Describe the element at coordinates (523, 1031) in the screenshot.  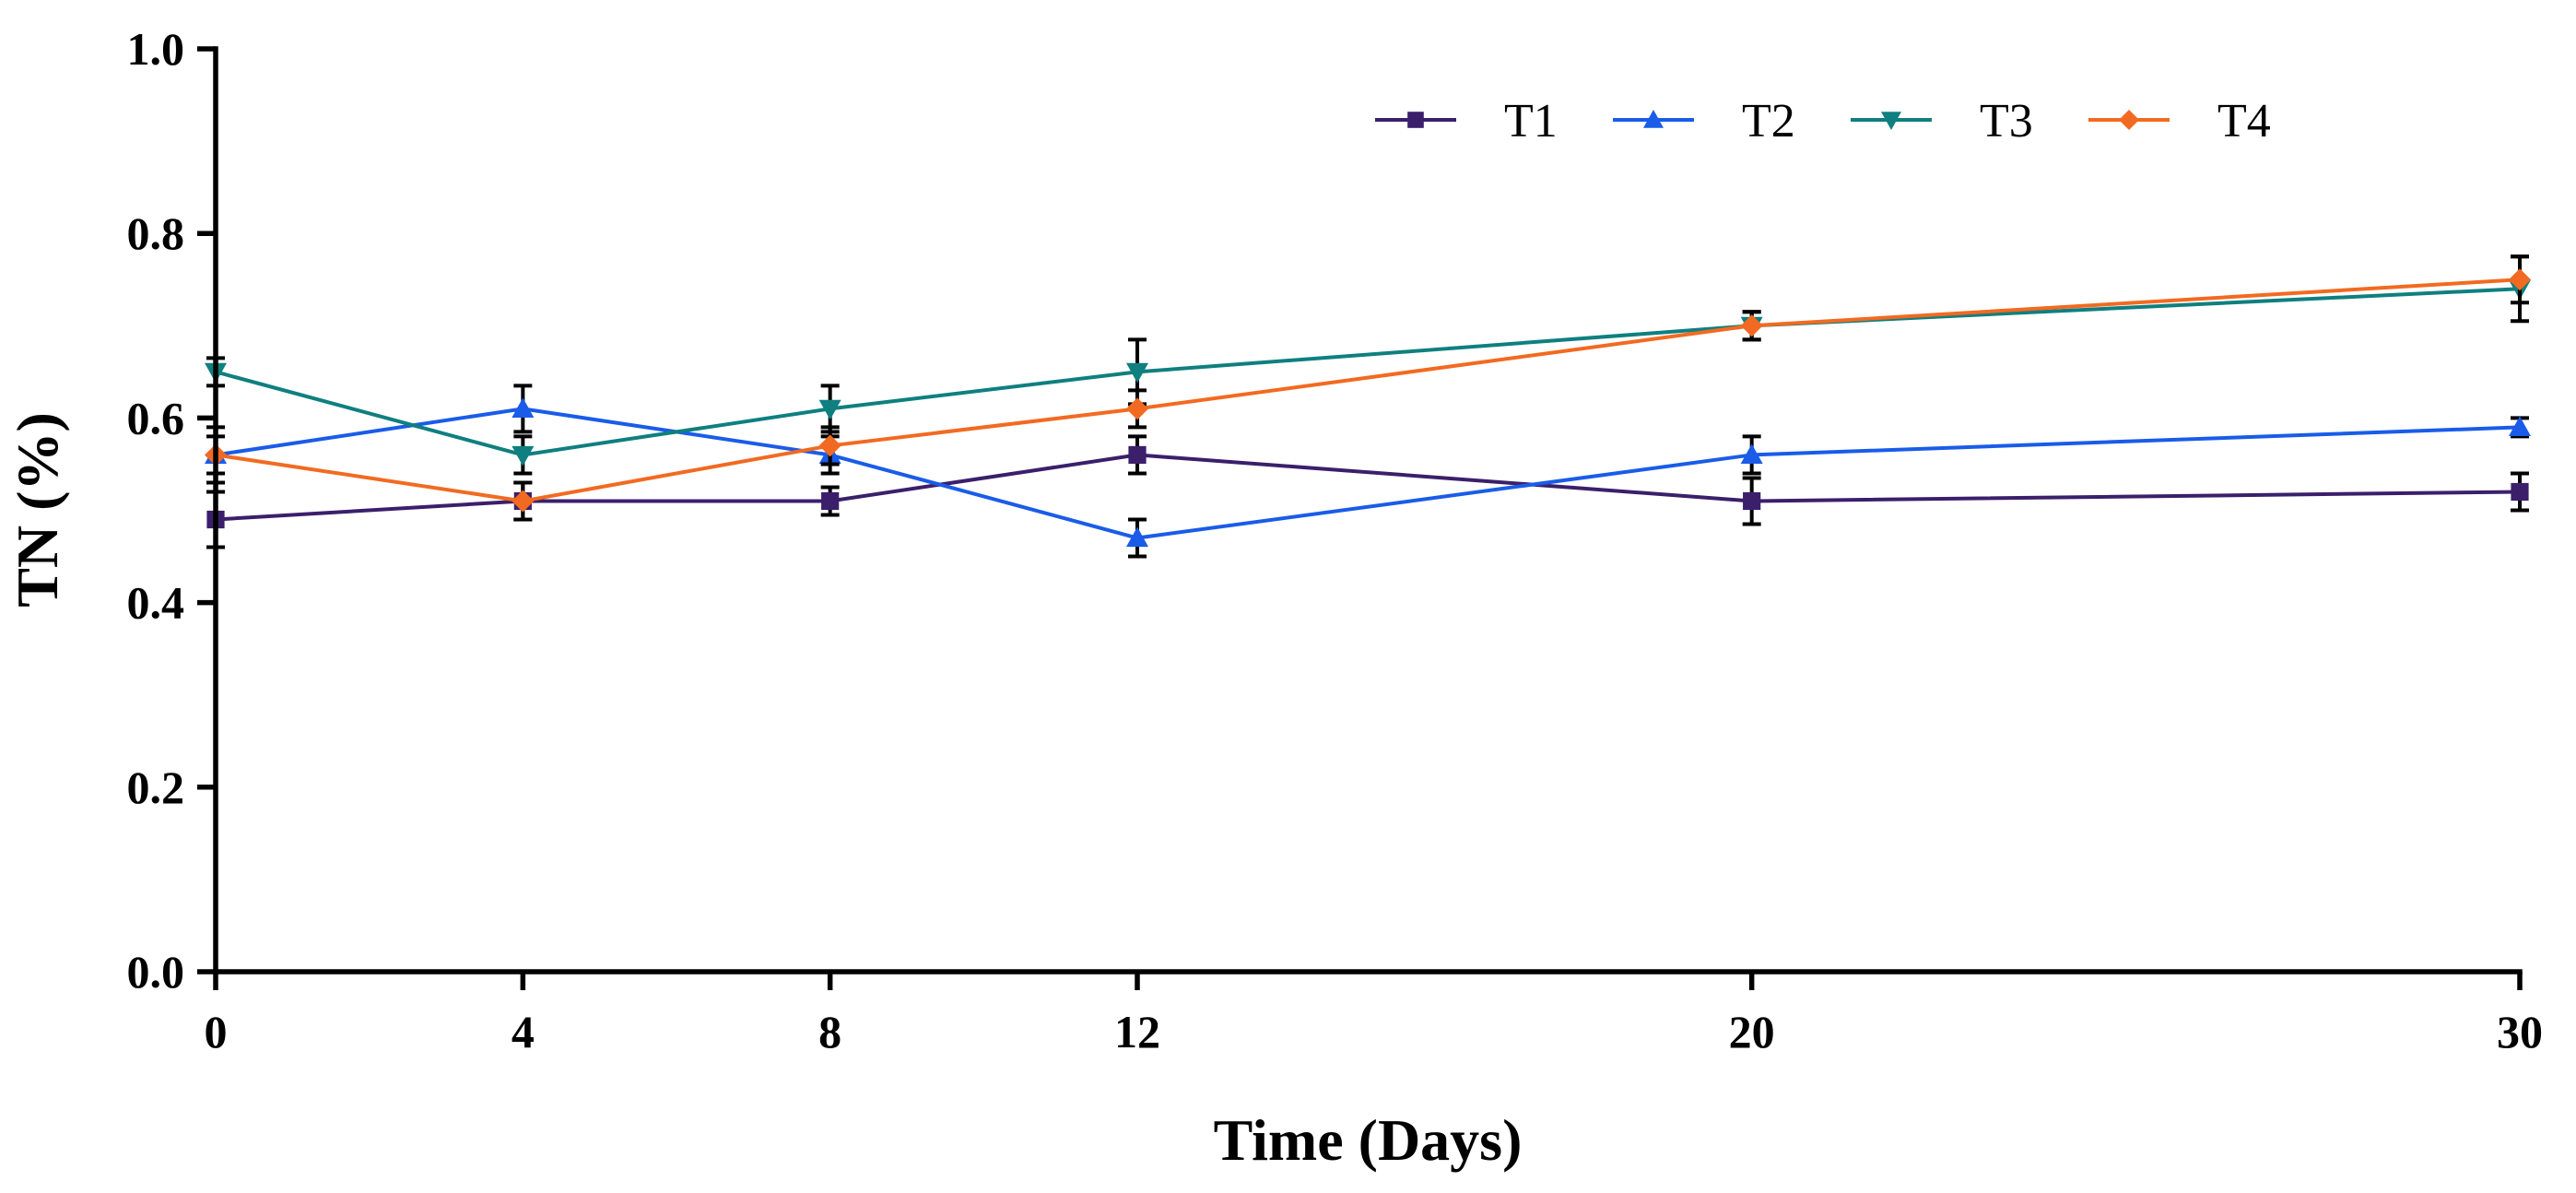
I see `x-tick-label: 4` at that location.